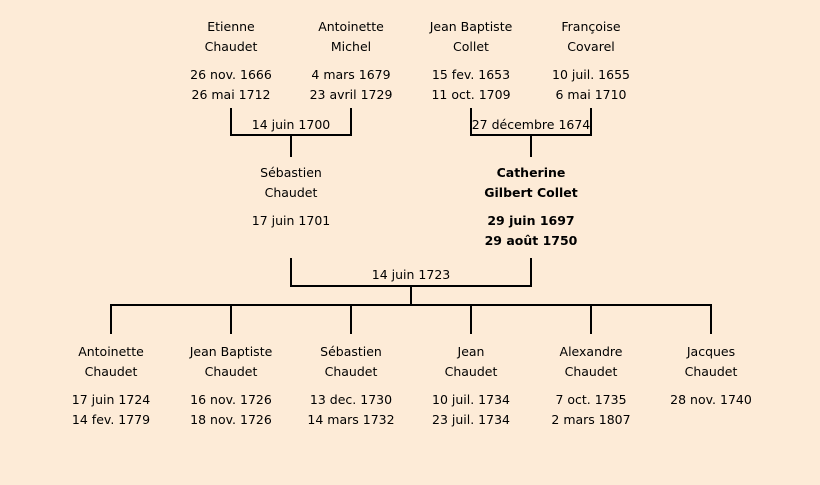  Describe the element at coordinates (531, 220) in the screenshot. I see `person-birth-date: 29 juin 1697` at that location.